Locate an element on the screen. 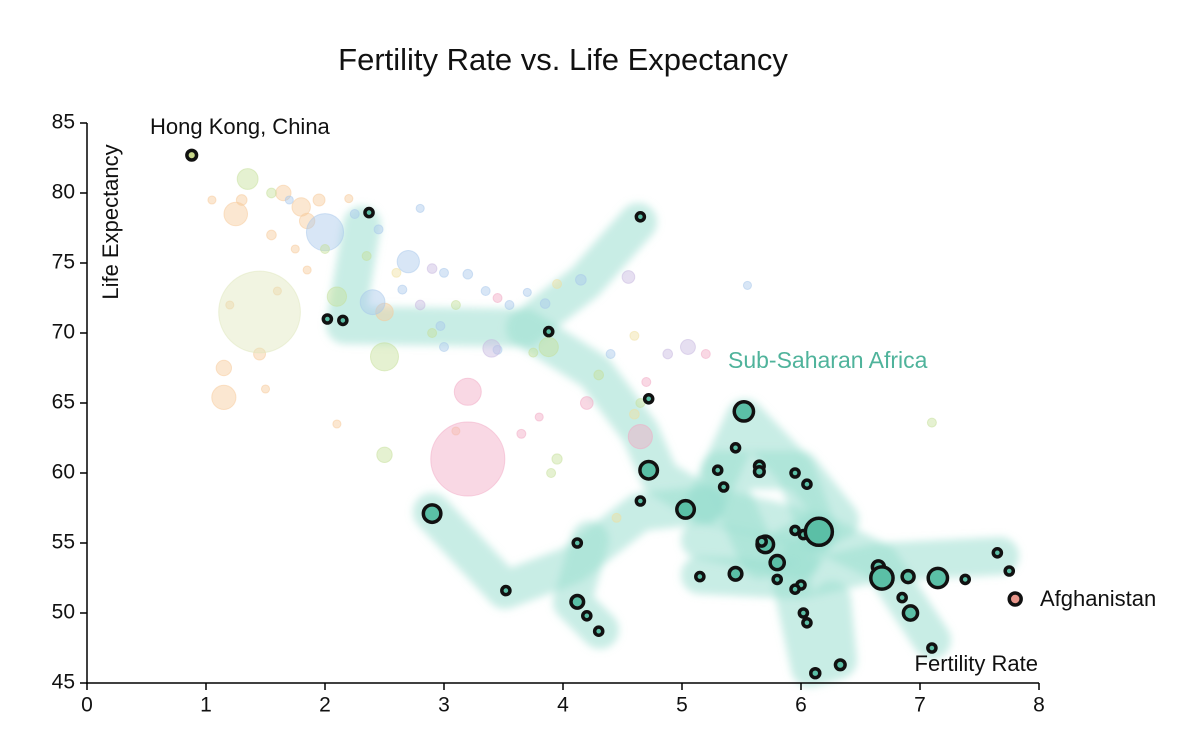 The height and width of the screenshot is (730, 1195). y-tick-label: 80 is located at coordinates (63, 192).